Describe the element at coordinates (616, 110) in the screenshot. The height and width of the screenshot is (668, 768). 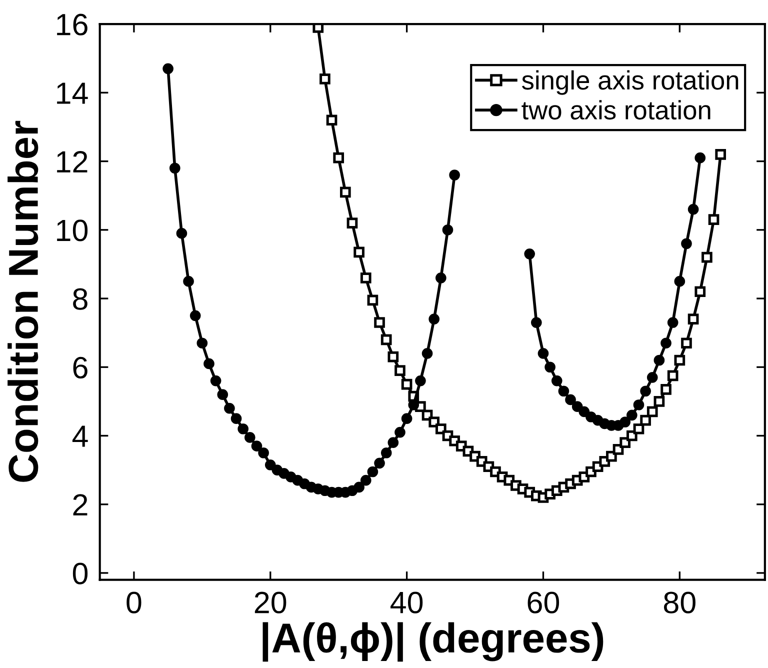
I see `legend-label: two axis rotation` at that location.